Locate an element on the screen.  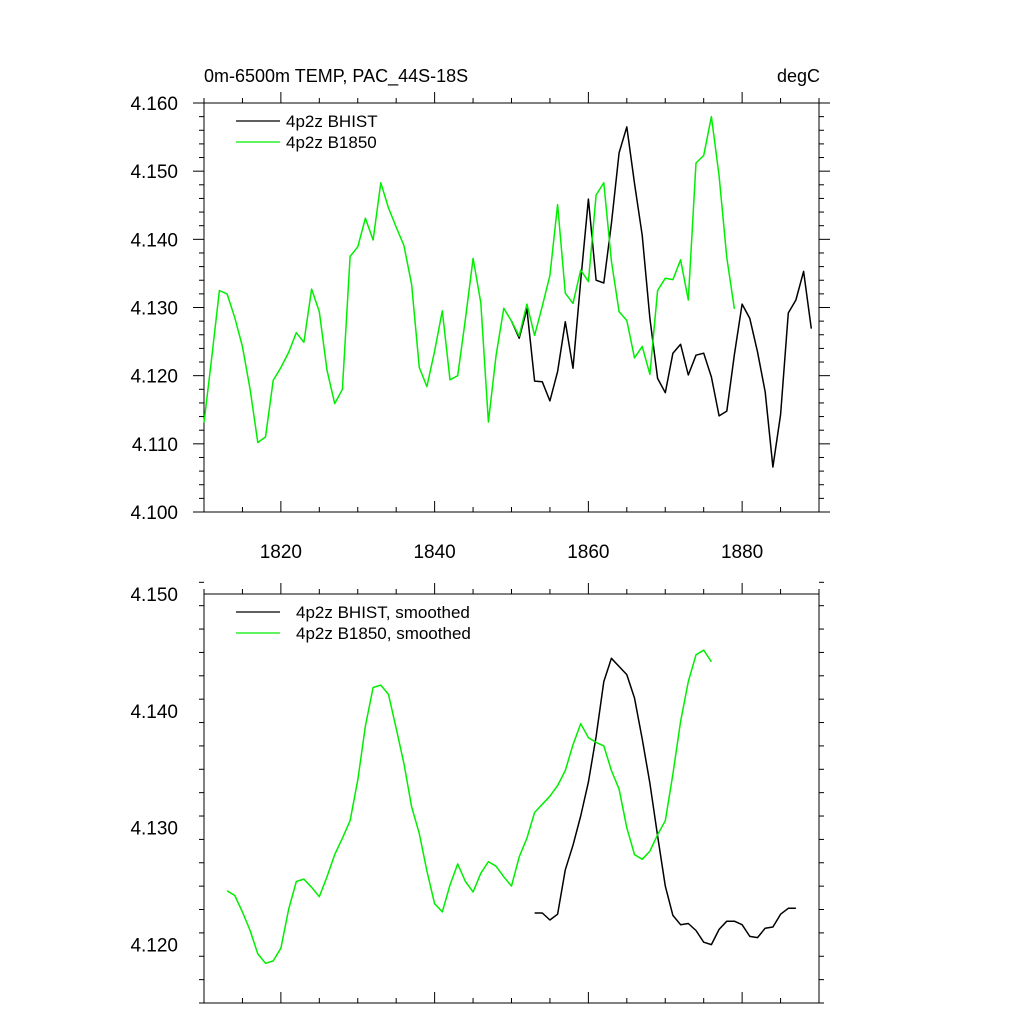
y-tick-labels: 4.100 4.110 4.120 4.130 4.140 4.150 4.160 is located at coordinates (154, 309).